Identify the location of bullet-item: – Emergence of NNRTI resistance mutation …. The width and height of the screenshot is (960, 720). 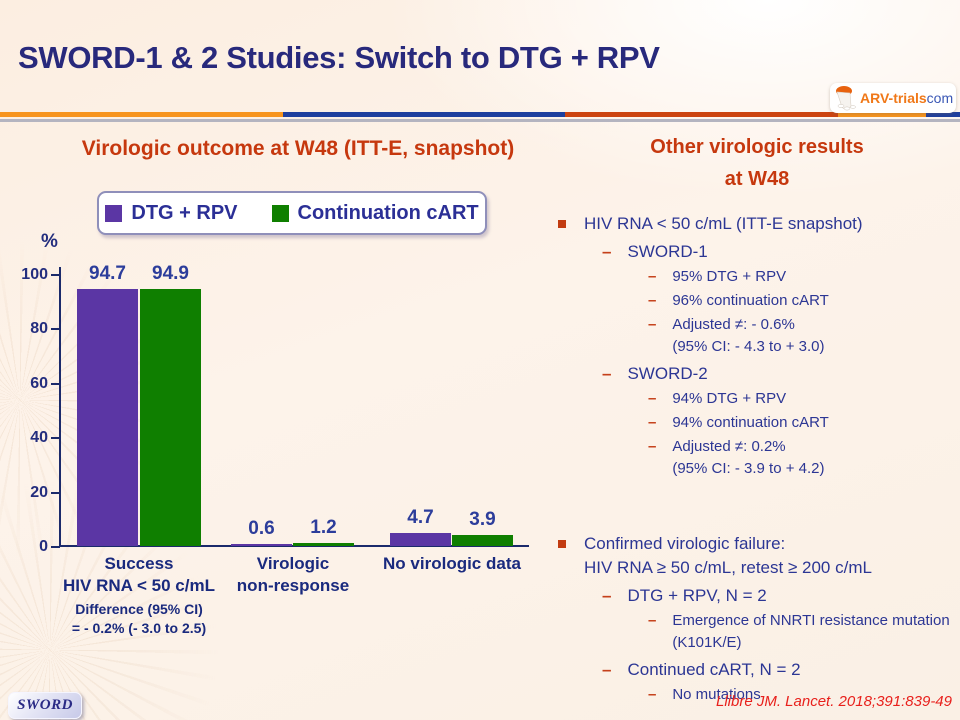
(756, 632).